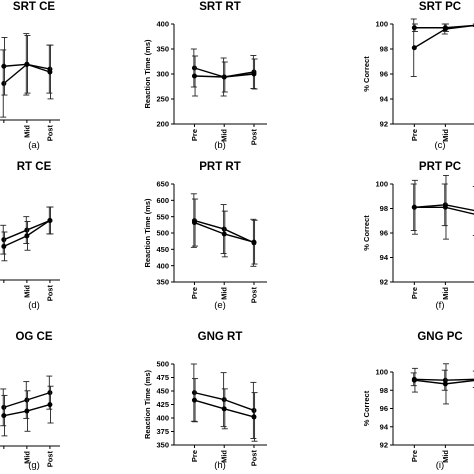 The width and height of the screenshot is (474, 474). I want to click on chart-title: PRT PC, so click(440, 167).